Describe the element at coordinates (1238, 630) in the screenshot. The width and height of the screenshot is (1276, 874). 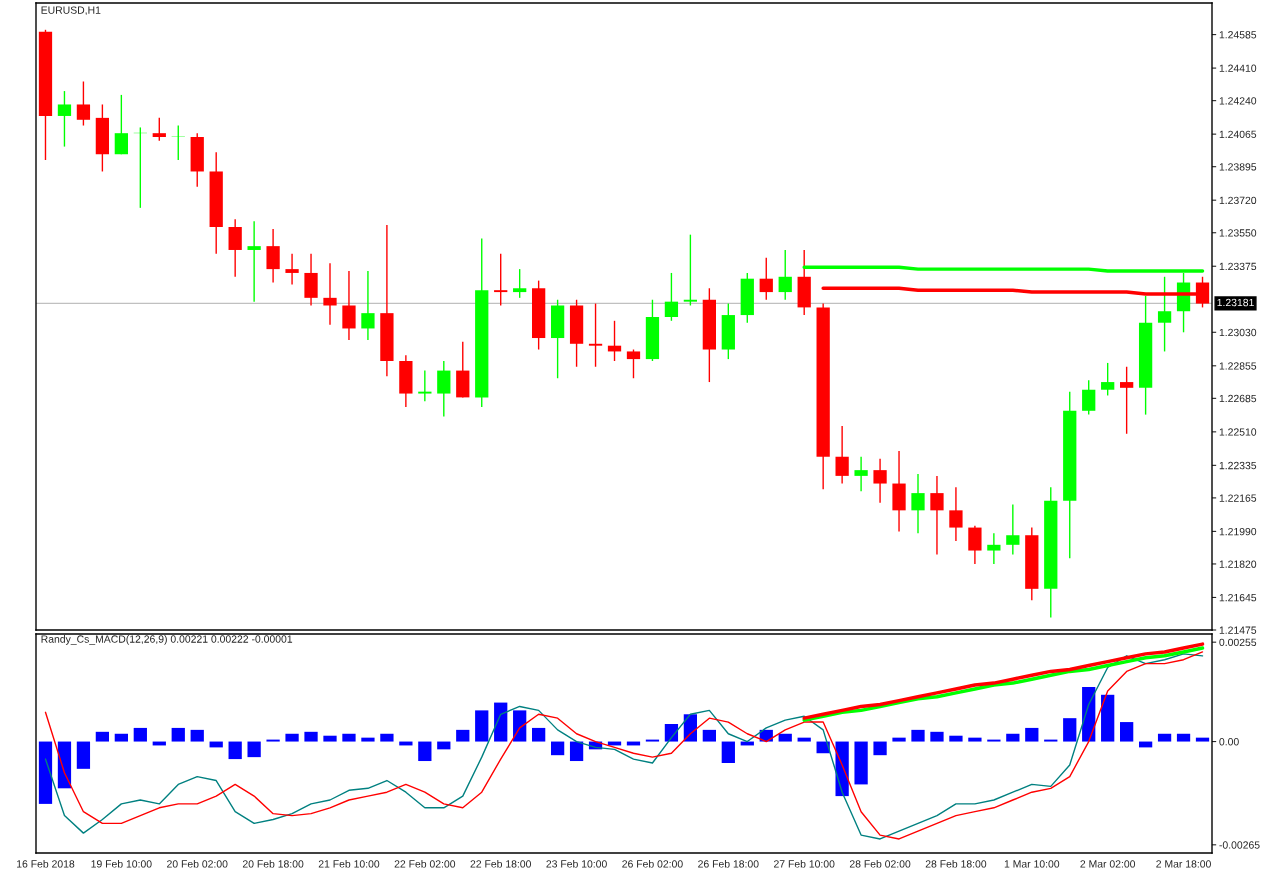
I see `y-tick-label: 1.21475` at that location.